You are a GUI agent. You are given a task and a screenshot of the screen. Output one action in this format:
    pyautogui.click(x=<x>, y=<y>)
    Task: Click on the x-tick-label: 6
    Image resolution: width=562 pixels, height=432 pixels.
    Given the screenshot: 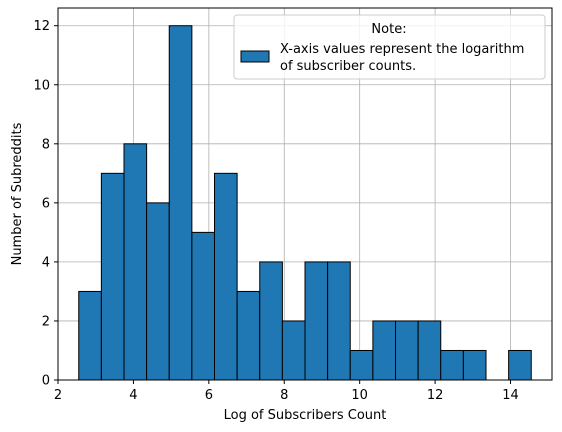 What is the action you would take?
    pyautogui.click(x=209, y=395)
    